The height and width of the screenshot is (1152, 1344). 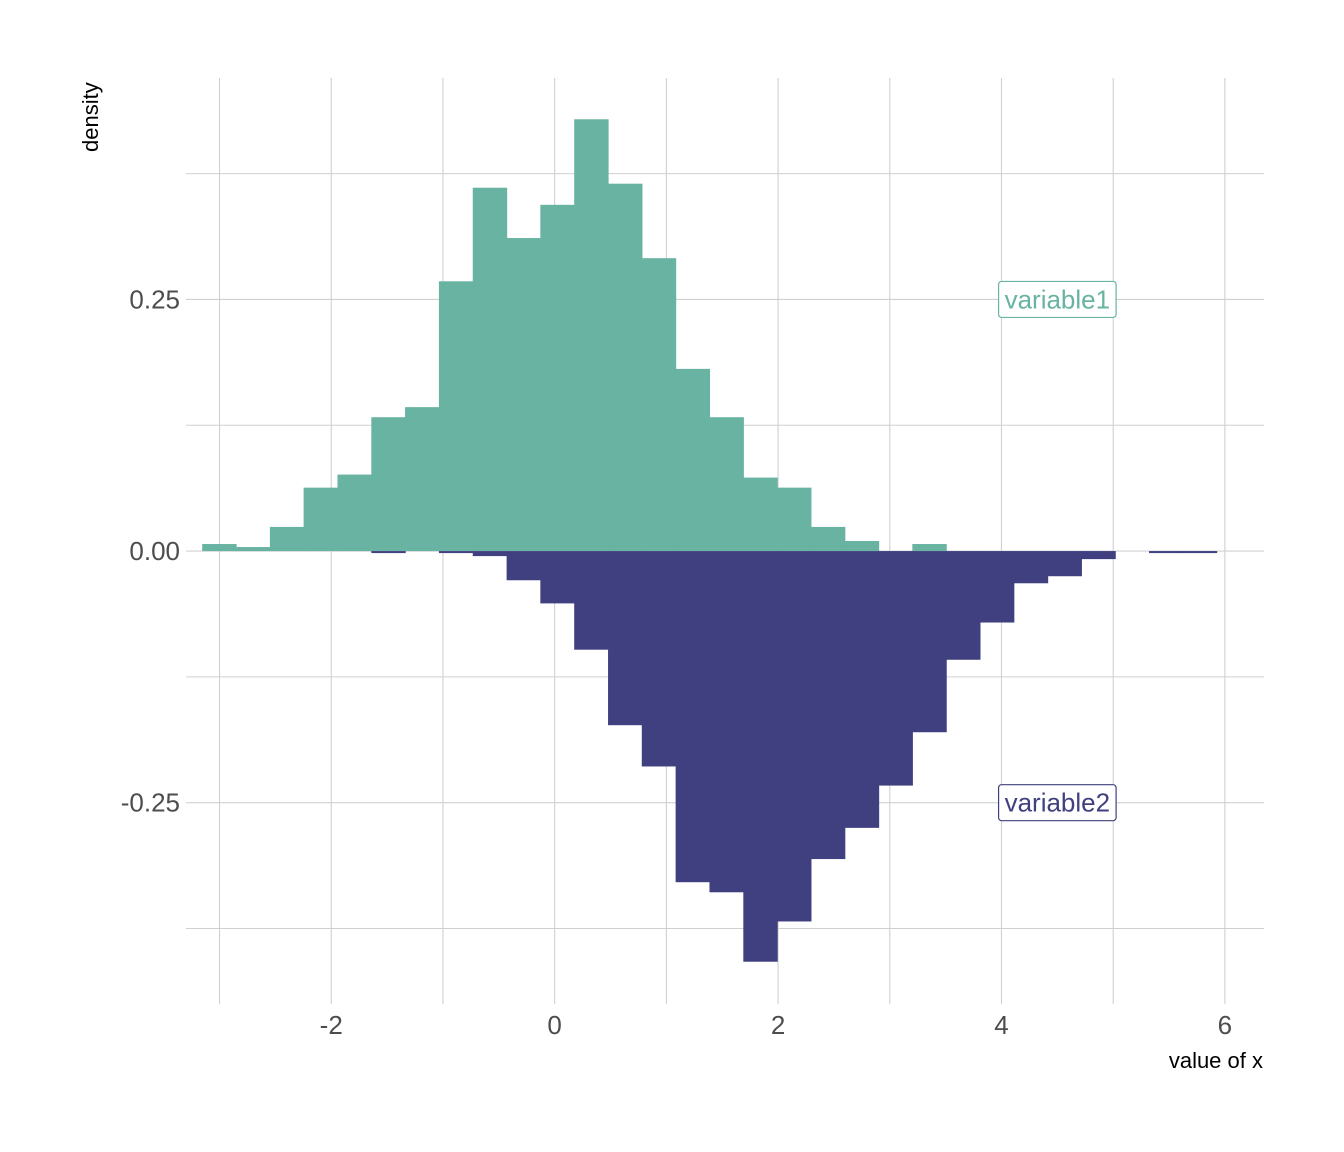 I want to click on x-tick-label: -2, so click(x=331, y=1025).